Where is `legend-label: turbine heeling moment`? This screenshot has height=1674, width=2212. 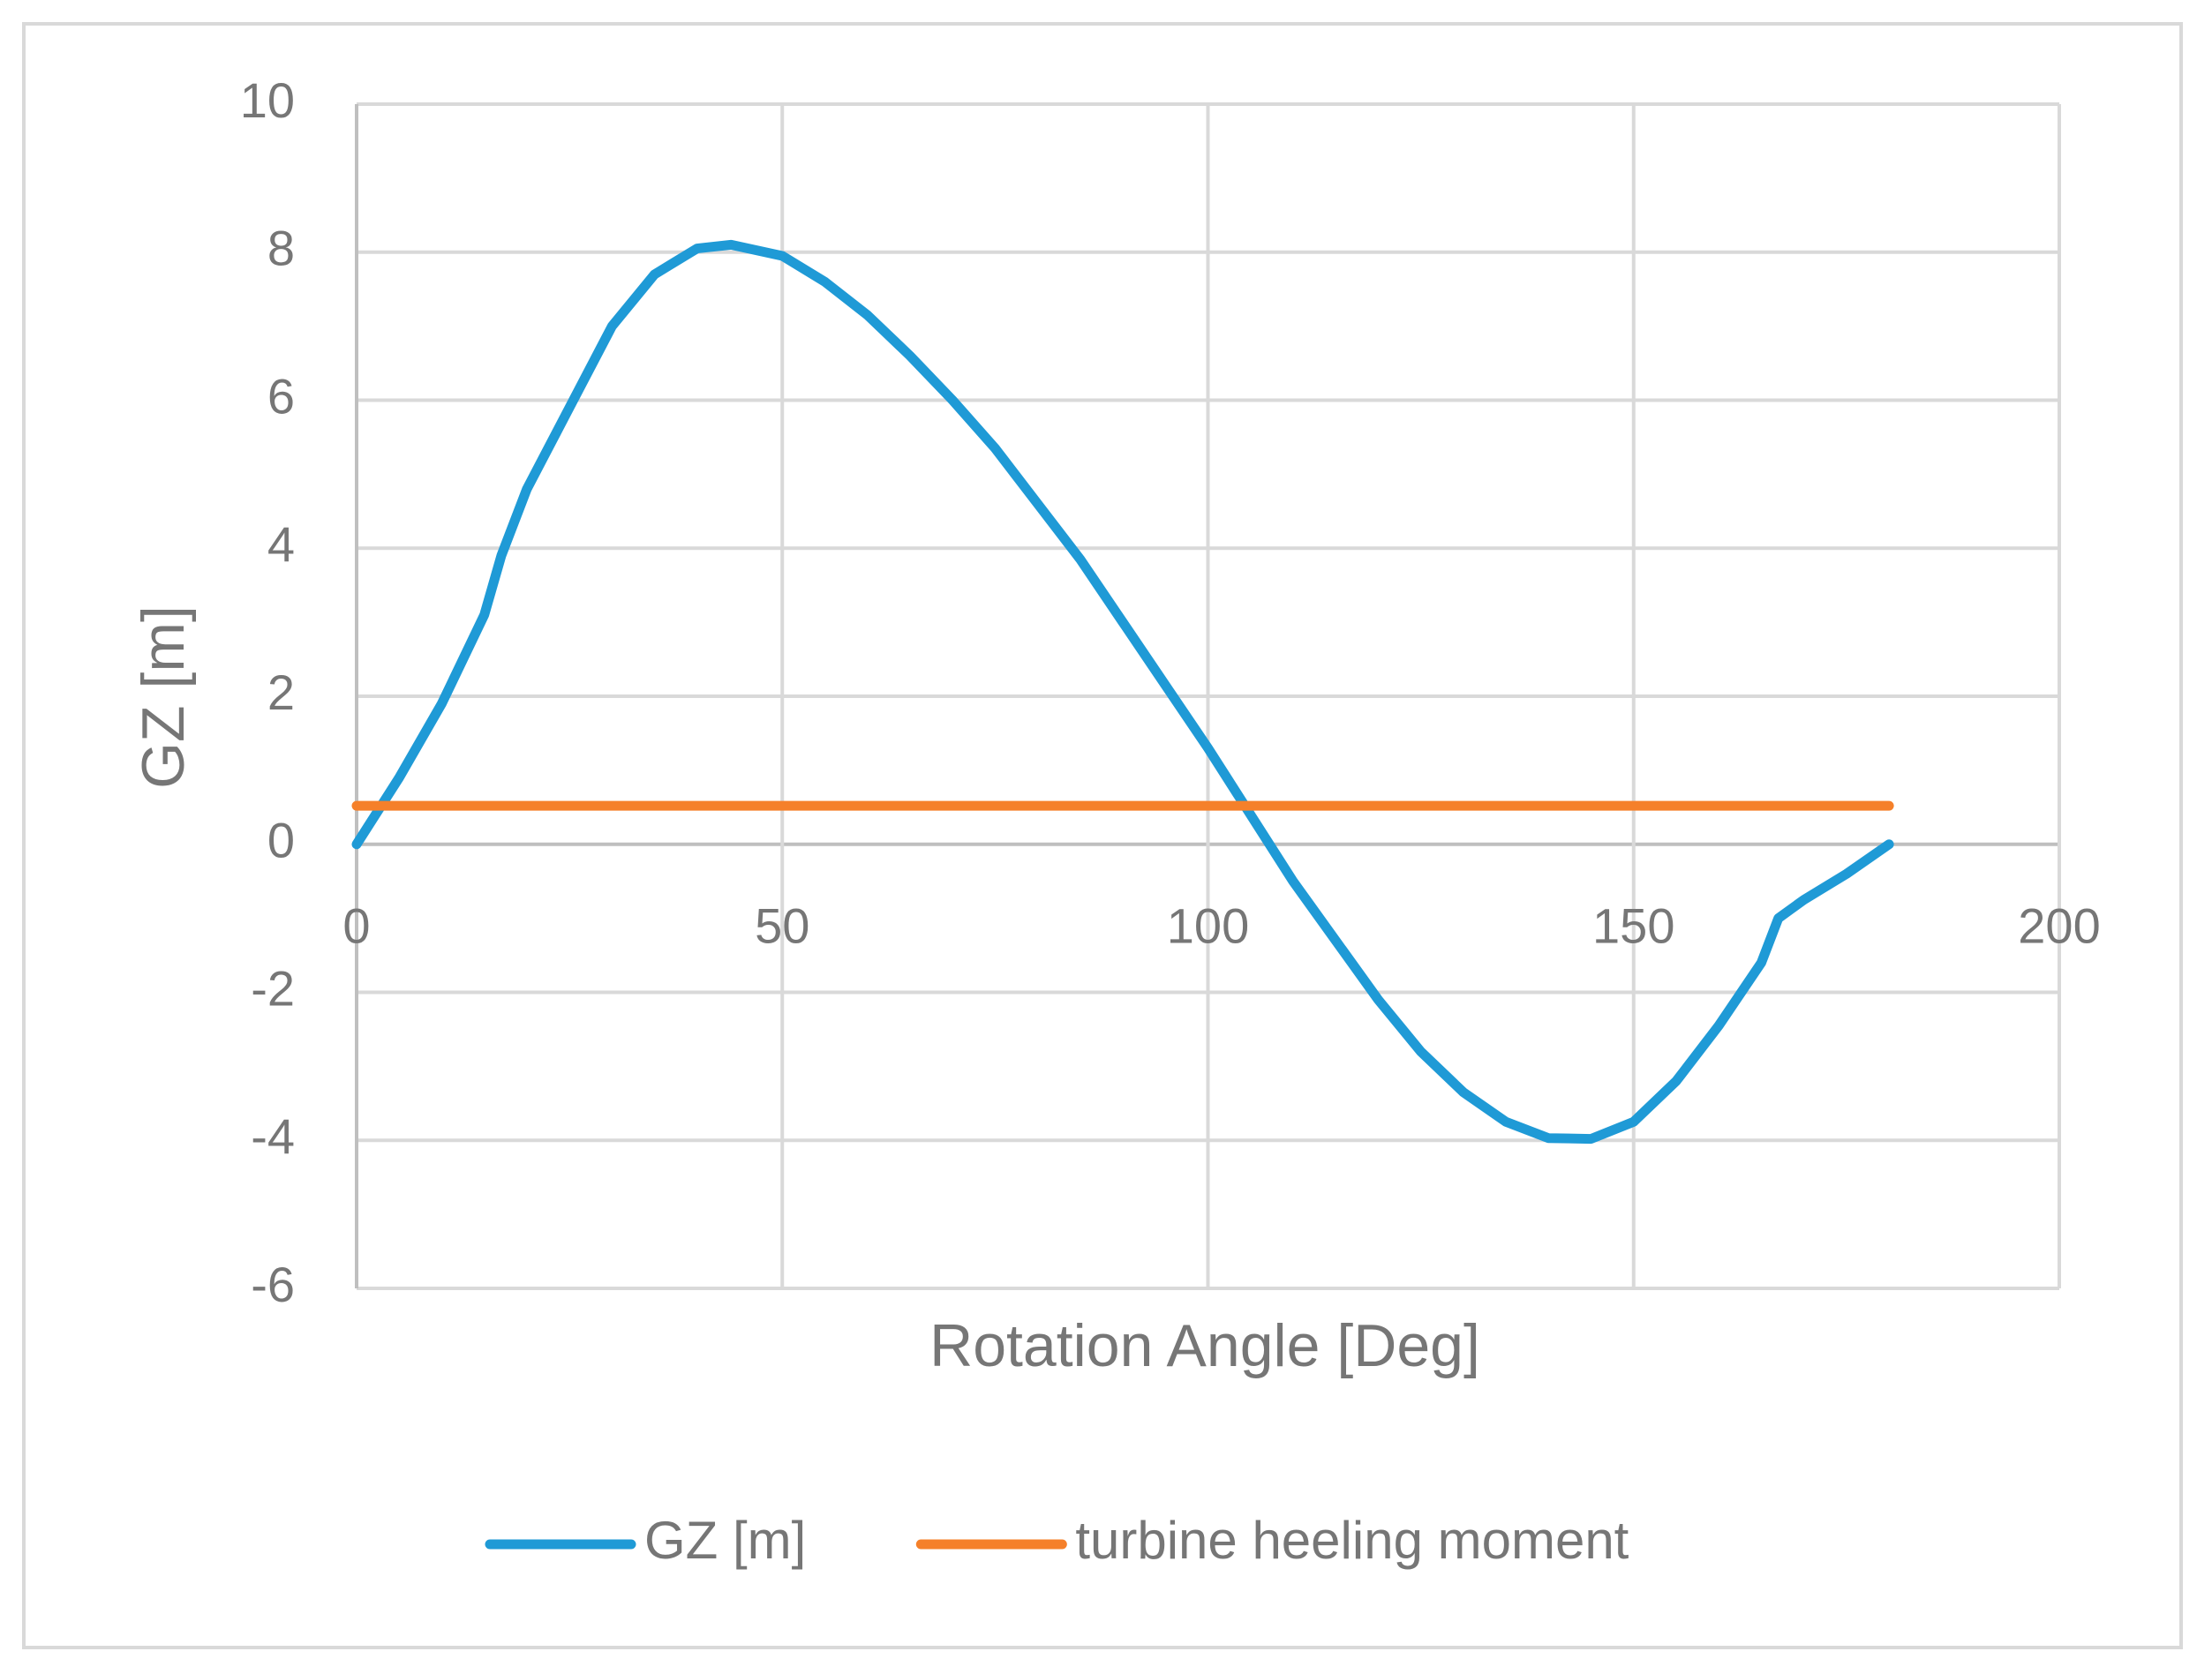
legend-label: turbine heeling moment is located at coordinates (1352, 1540).